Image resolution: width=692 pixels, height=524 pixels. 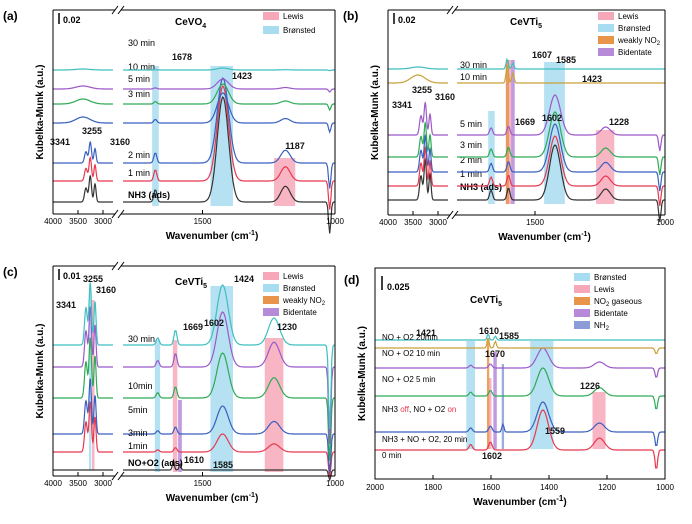 I want to click on series-label: NO + O2 20min, so click(x=410, y=337).